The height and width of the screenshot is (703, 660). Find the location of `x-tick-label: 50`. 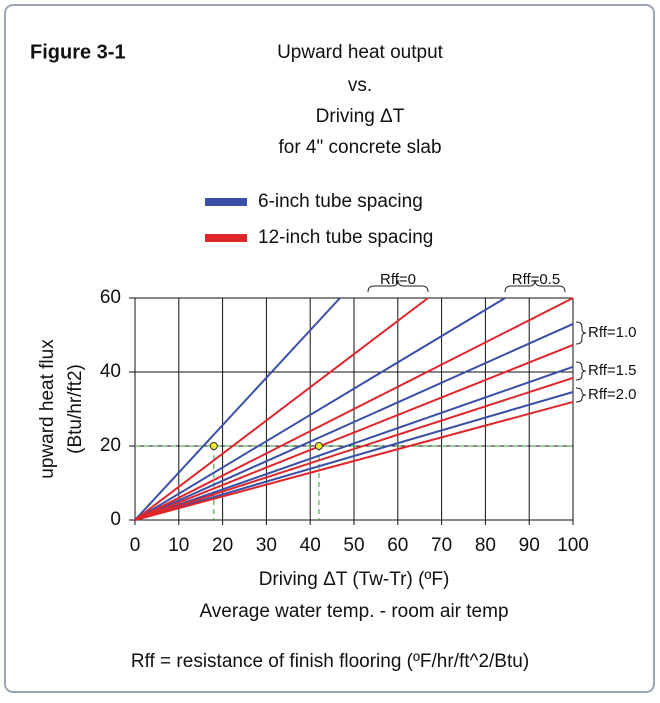

x-tick-label: 50 is located at coordinates (353, 545).